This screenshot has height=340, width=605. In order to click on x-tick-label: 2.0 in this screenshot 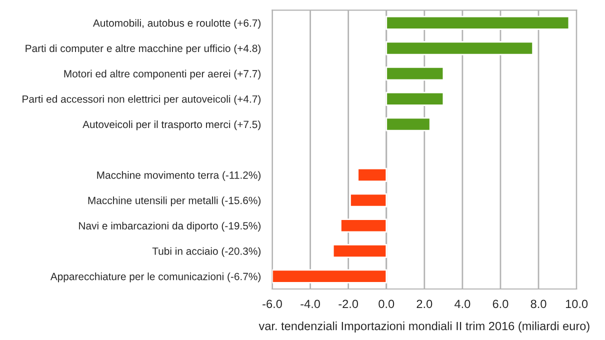, I will do `click(424, 304)`.